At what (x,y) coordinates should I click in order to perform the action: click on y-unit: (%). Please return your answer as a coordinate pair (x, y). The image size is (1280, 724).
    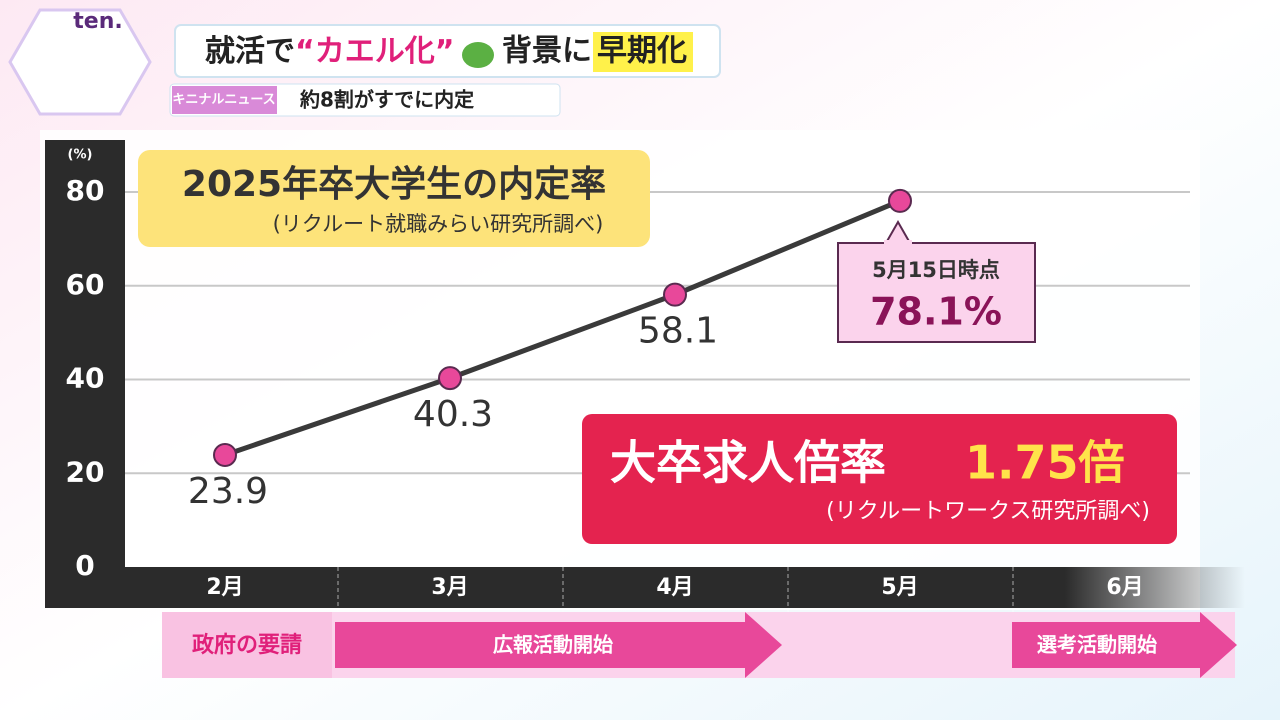
    Looking at the image, I should click on (80, 155).